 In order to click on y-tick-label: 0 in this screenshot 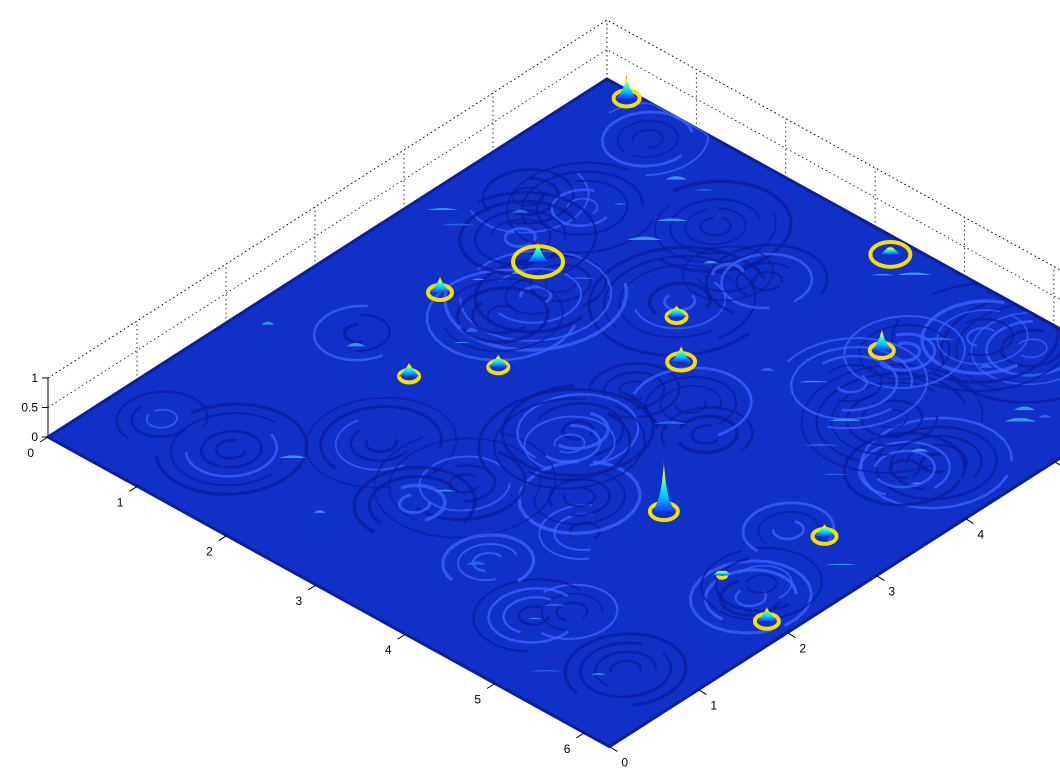, I will do `click(624, 763)`.